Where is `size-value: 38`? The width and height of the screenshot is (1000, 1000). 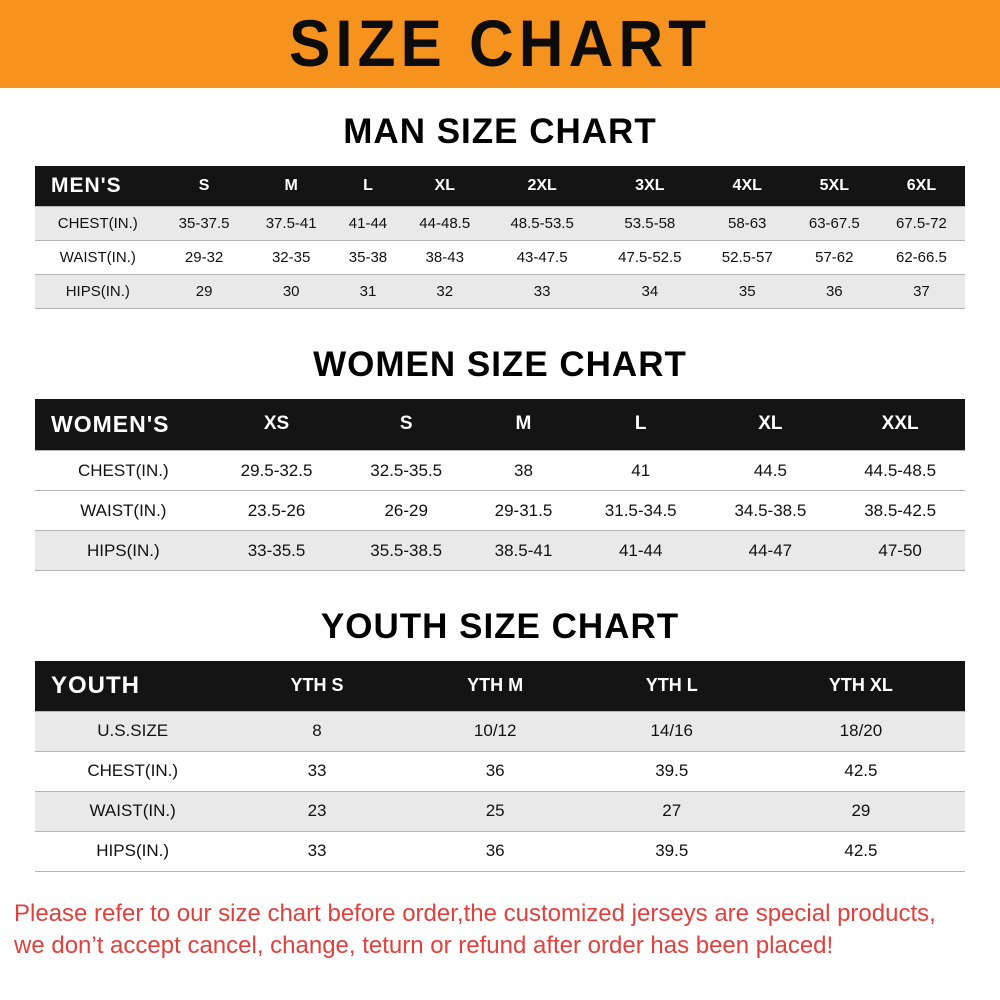
size-value: 38 is located at coordinates (523, 470).